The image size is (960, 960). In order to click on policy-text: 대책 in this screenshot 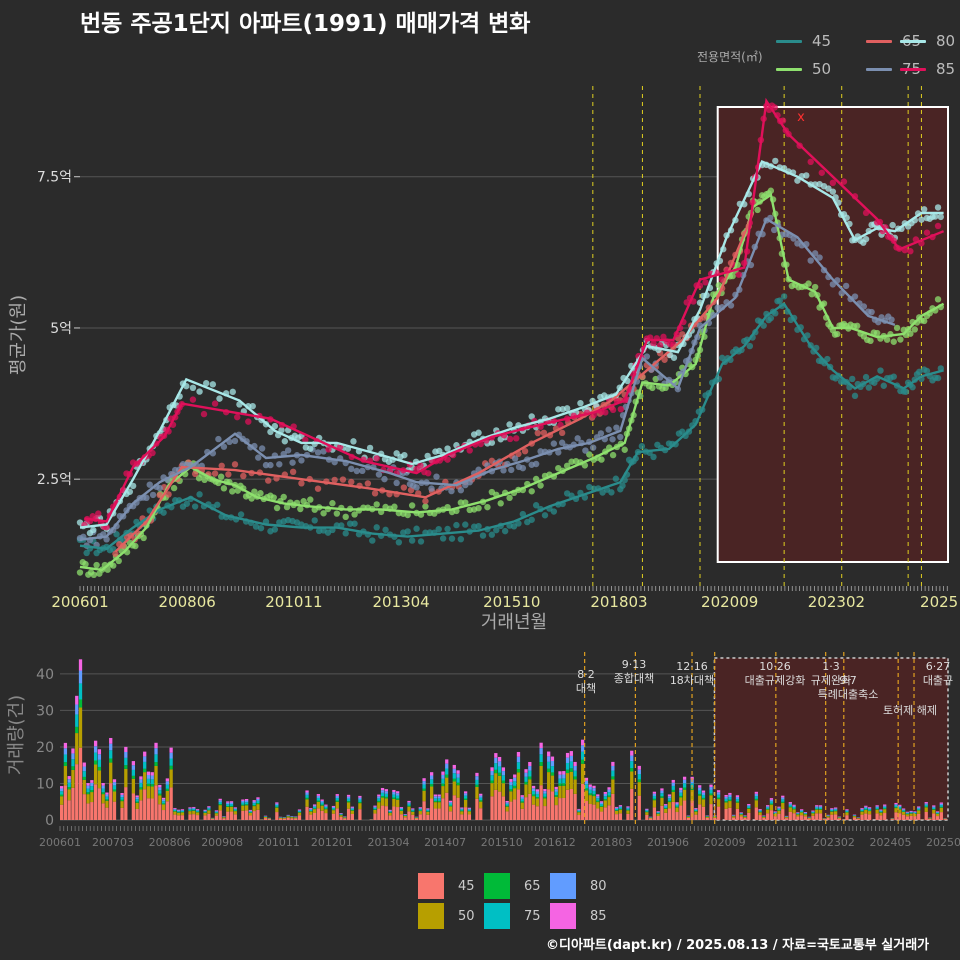, I will do `click(586, 688)`.